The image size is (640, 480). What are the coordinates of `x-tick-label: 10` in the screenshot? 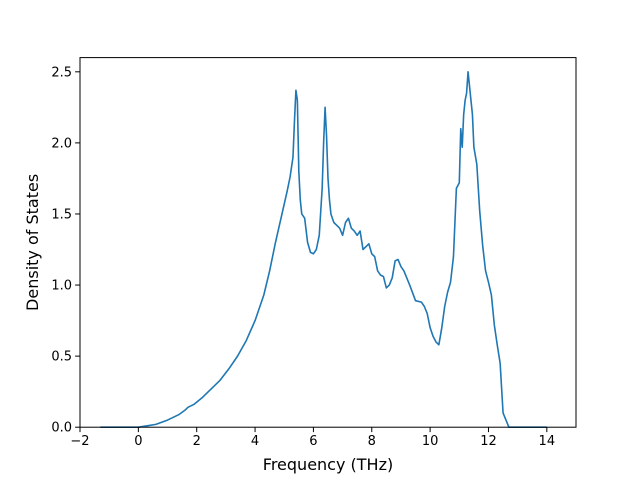 It's located at (430, 441).